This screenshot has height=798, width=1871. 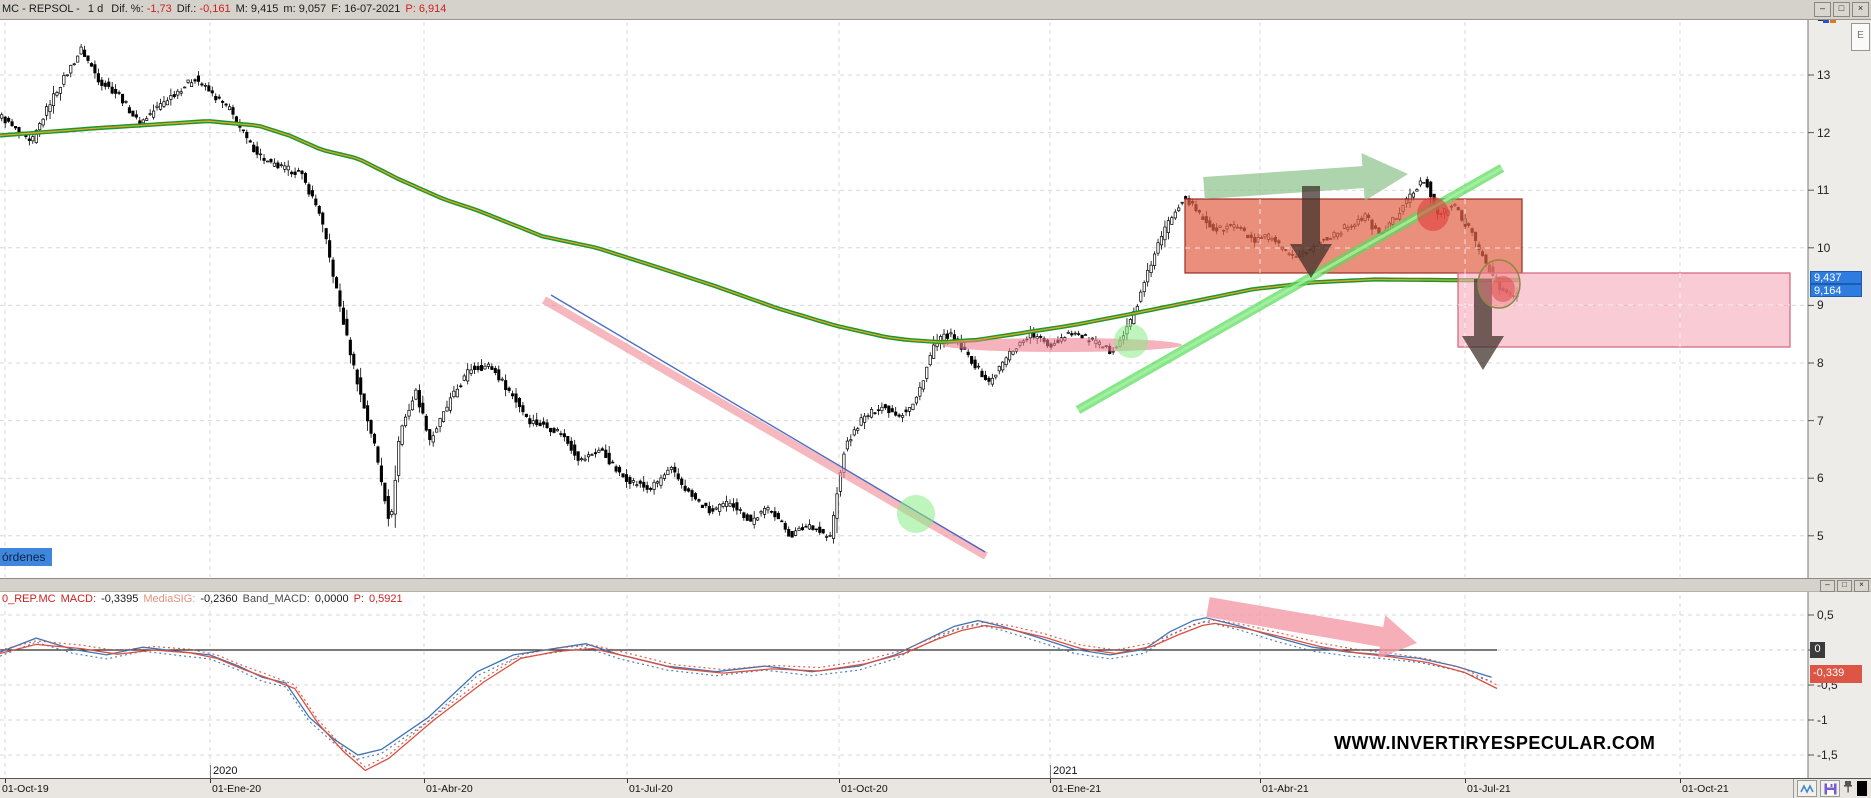 I want to click on price-scale-label: 10, so click(x=1824, y=247).